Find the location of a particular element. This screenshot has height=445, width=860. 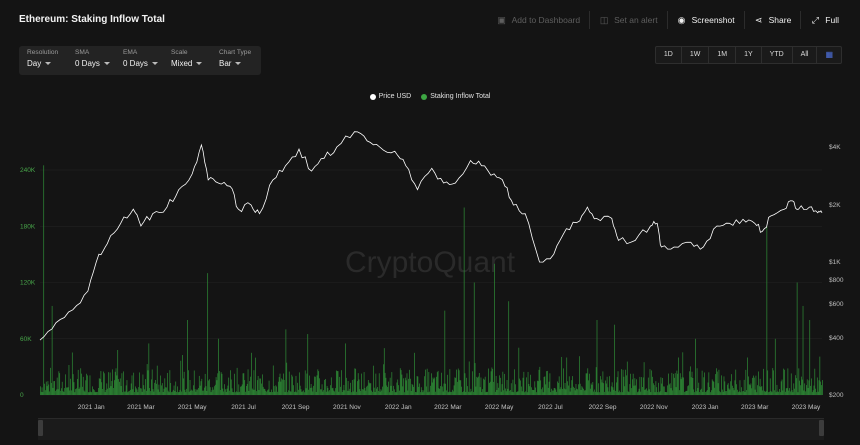

full-button: ⤢ Full is located at coordinates (824, 20).